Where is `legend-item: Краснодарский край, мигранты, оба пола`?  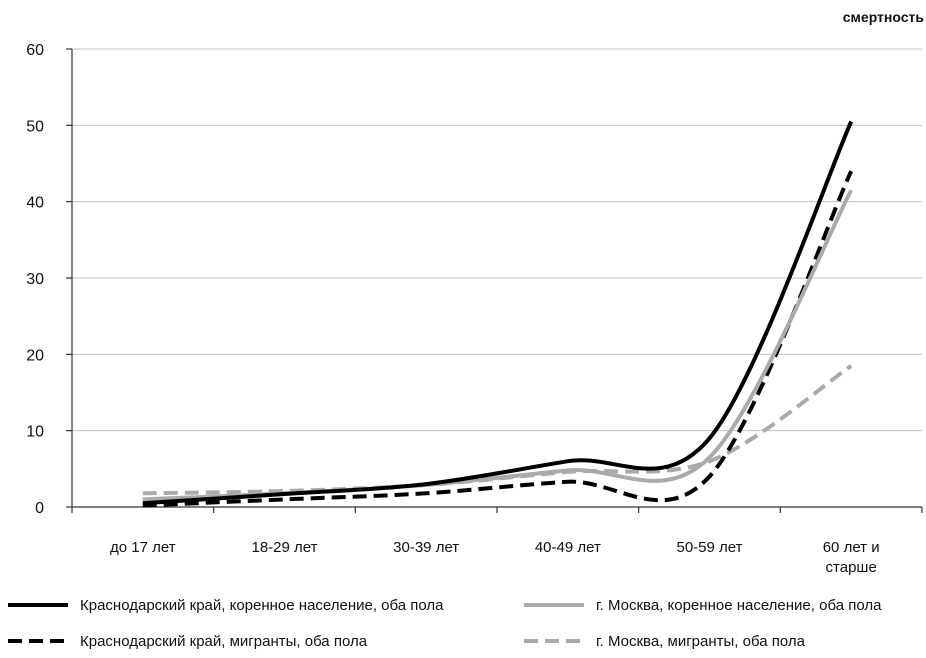 legend-item: Краснодарский край, мигранты, оба пола is located at coordinates (188, 641).